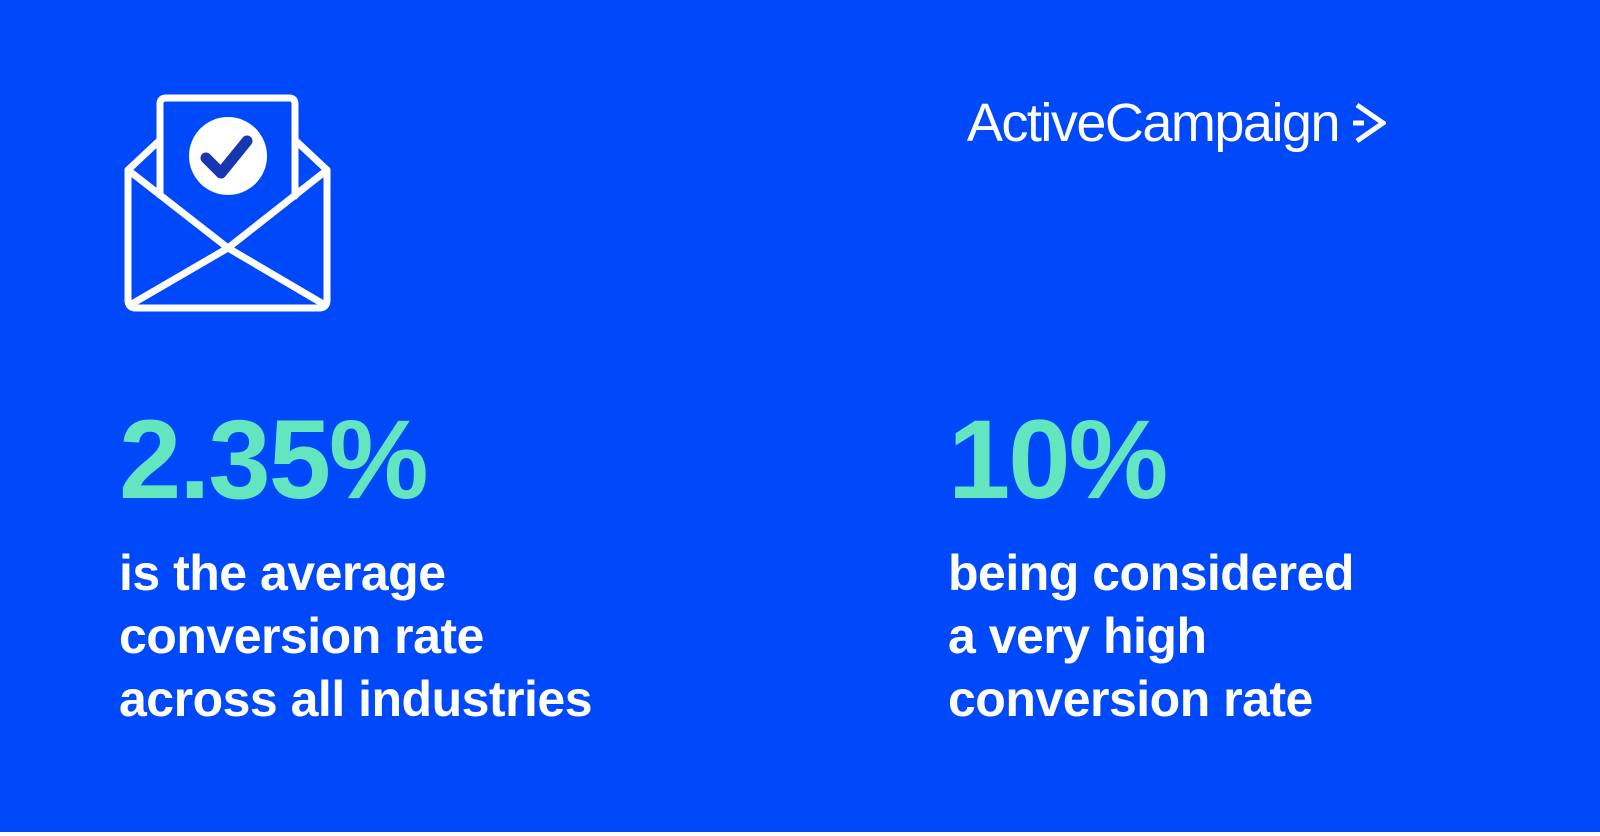 This screenshot has width=1600, height=836. Describe the element at coordinates (356, 699) in the screenshot. I see `stat-description-line: across all industries` at that location.